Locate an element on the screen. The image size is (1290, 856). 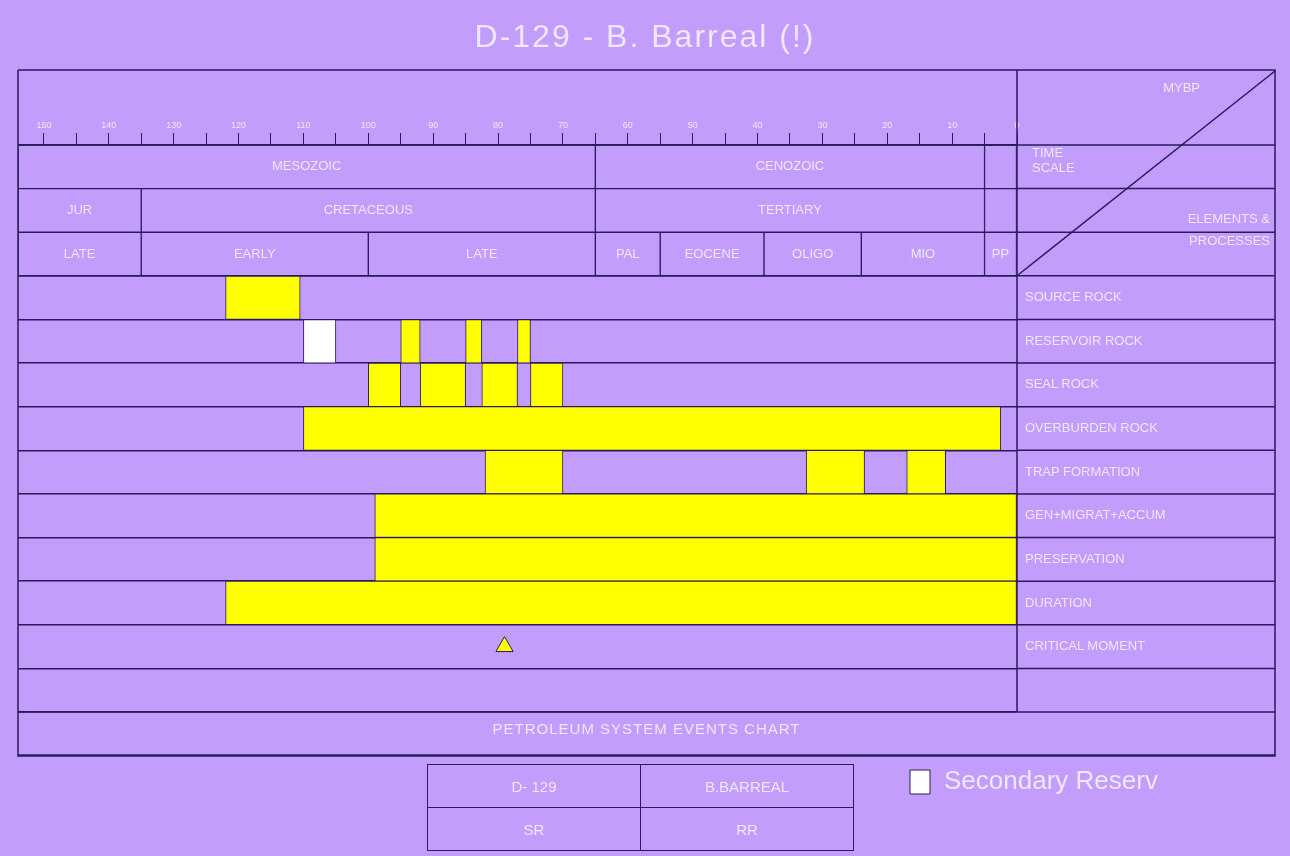
data-label: PAL is located at coordinates (627, 253).